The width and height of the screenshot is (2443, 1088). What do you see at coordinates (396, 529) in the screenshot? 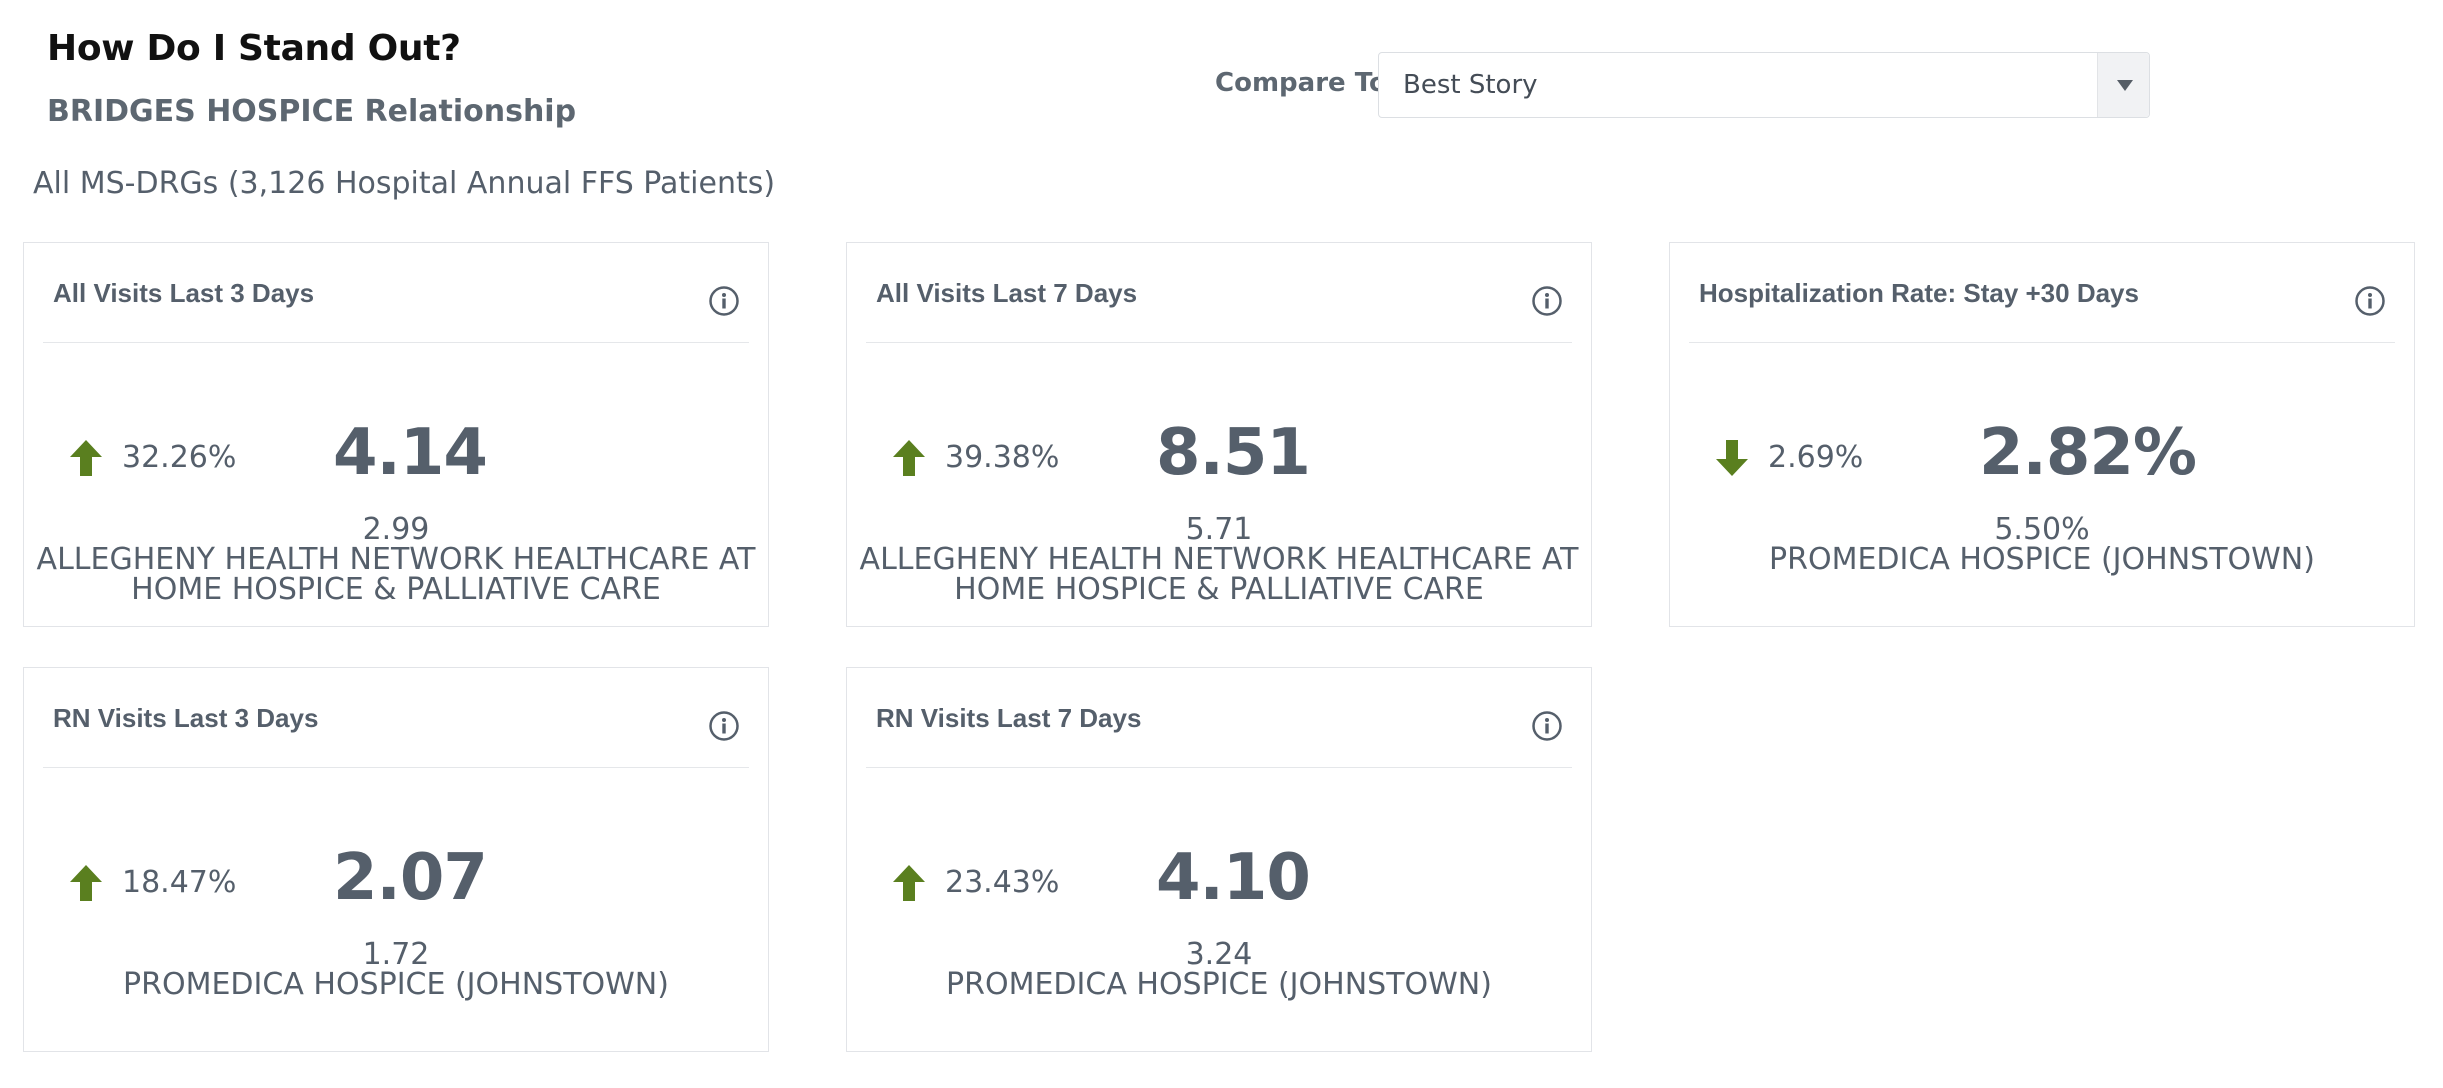
I see `benchmark-value: 2.99` at bounding box center [396, 529].